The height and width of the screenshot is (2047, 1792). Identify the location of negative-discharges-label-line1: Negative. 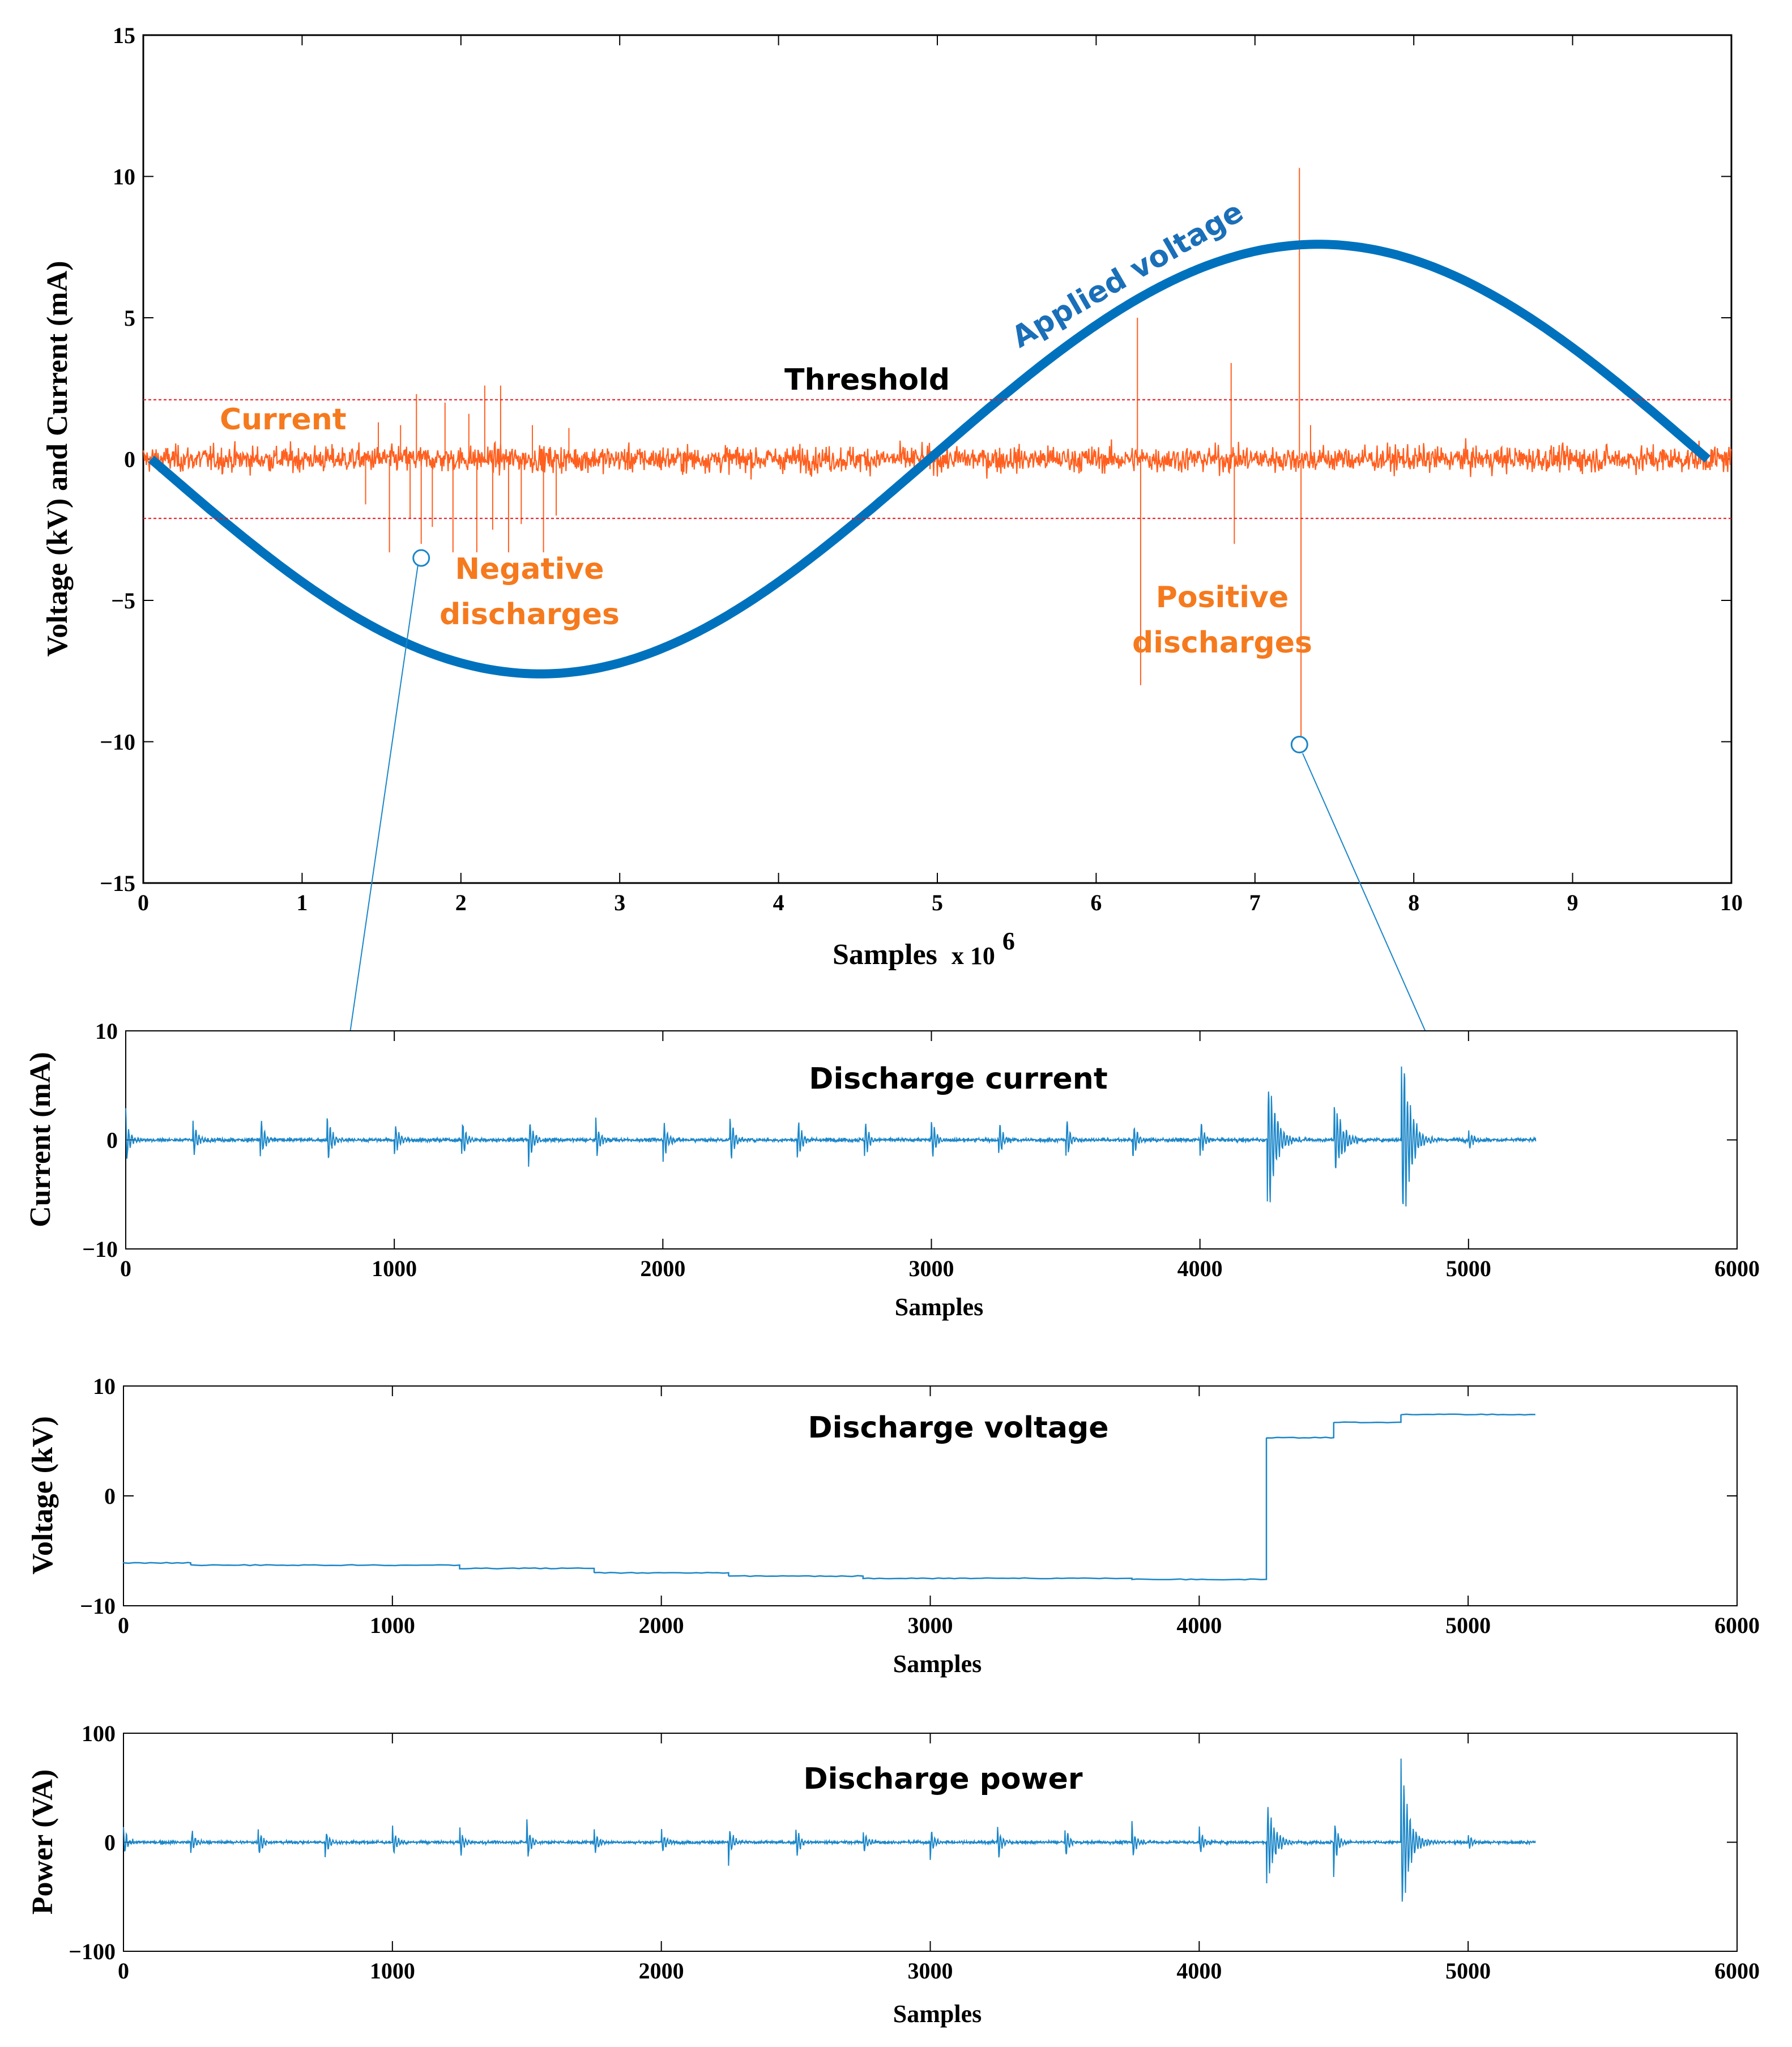
(529, 569).